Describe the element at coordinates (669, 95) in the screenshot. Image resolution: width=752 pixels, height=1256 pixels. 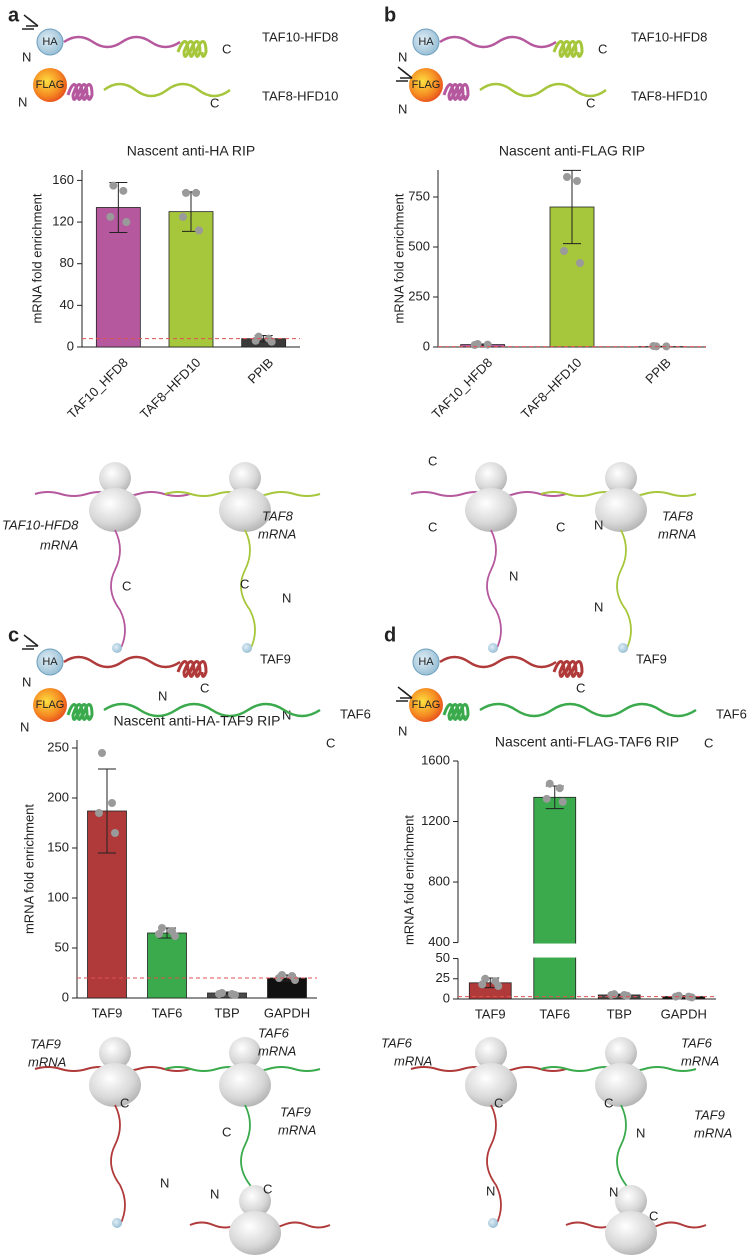
I see `annotation: TAF8-HFD10` at that location.